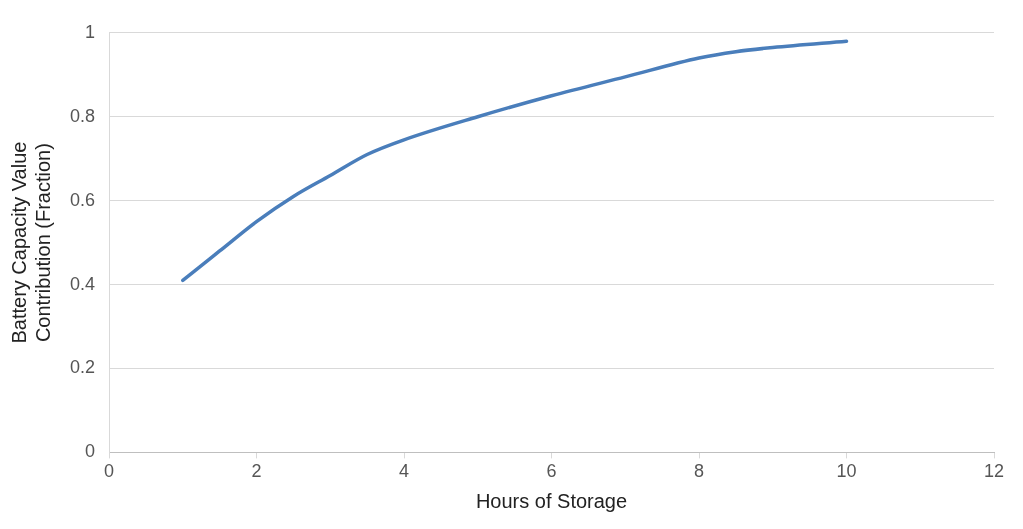 The width and height of the screenshot is (1023, 529). Describe the element at coordinates (404, 471) in the screenshot. I see `x-tick-label: 4` at that location.